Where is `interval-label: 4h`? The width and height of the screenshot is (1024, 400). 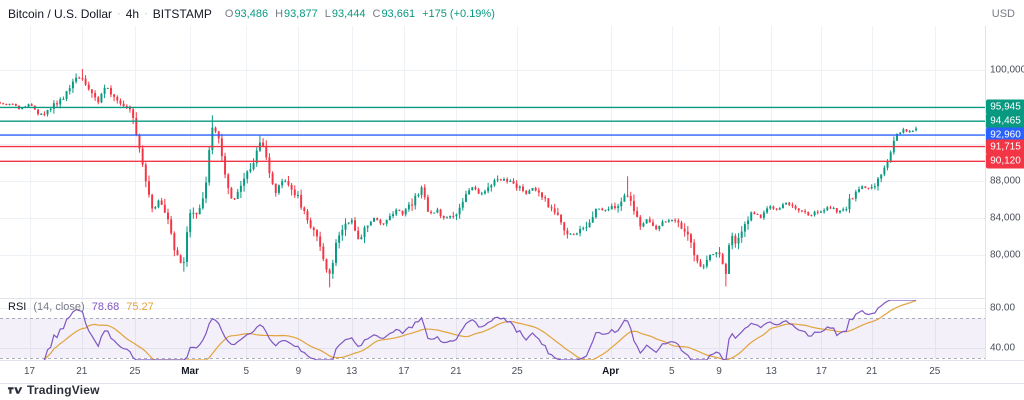 interval-label: 4h is located at coordinates (132, 14).